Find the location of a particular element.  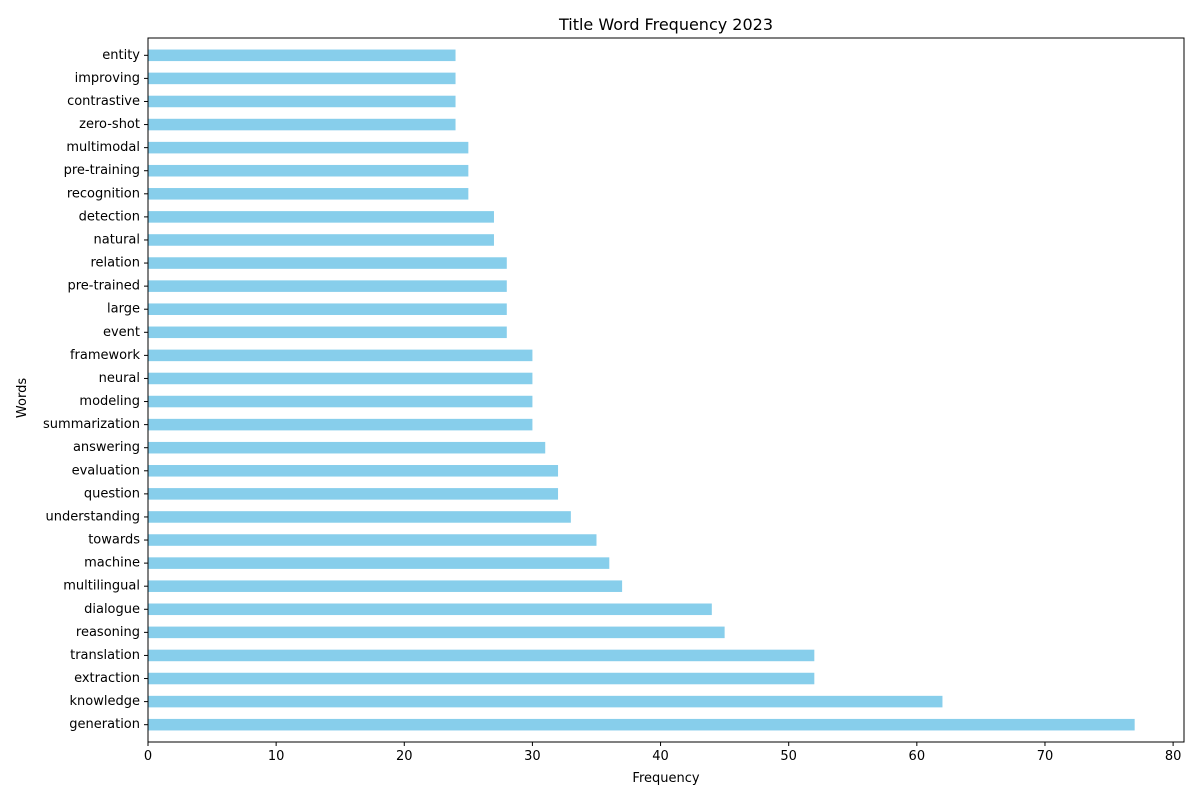

x-tick-label: 40 is located at coordinates (660, 756).